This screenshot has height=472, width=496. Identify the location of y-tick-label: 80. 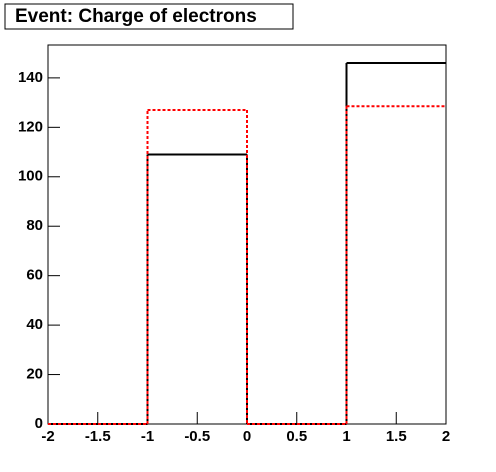
(34, 225).